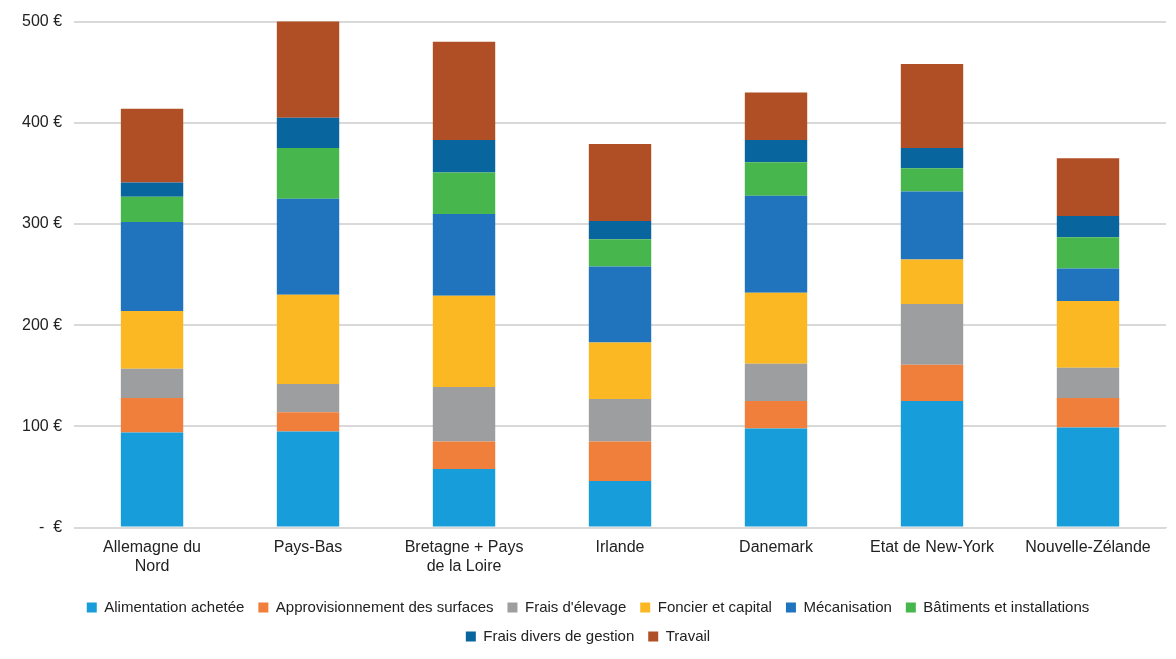 The height and width of the screenshot is (659, 1176). Describe the element at coordinates (1006, 606) in the screenshot. I see `legend-label: Bâtiments et installations` at that location.